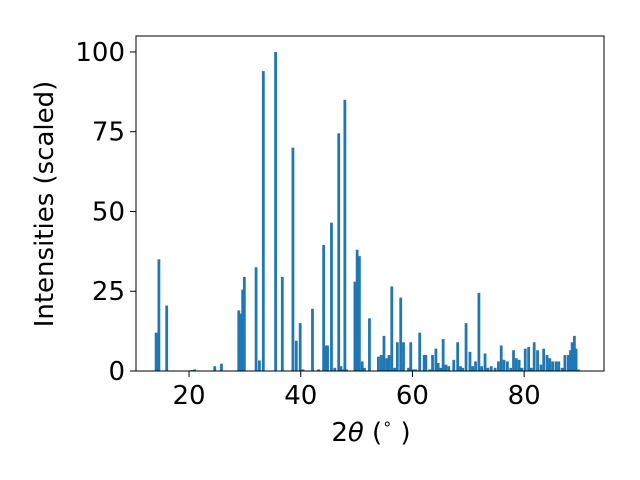  I want to click on x-tick-label: 80, so click(524, 396).